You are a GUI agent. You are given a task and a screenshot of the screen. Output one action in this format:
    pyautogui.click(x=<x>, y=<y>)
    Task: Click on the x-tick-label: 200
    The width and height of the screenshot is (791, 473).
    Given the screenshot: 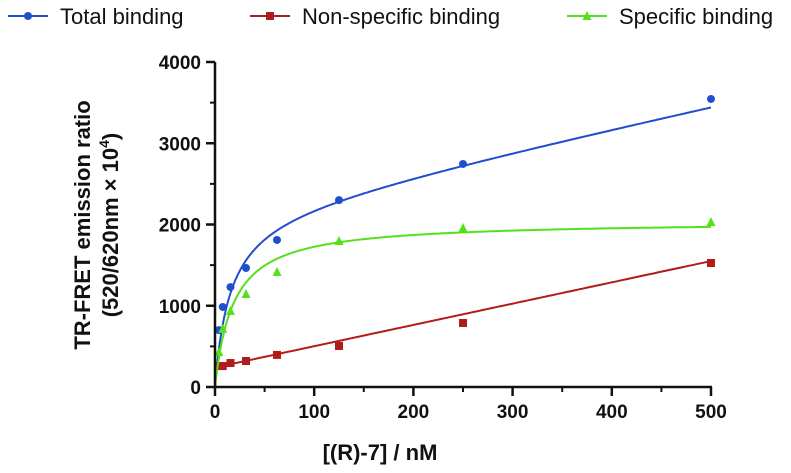 What is the action you would take?
    pyautogui.click(x=414, y=412)
    